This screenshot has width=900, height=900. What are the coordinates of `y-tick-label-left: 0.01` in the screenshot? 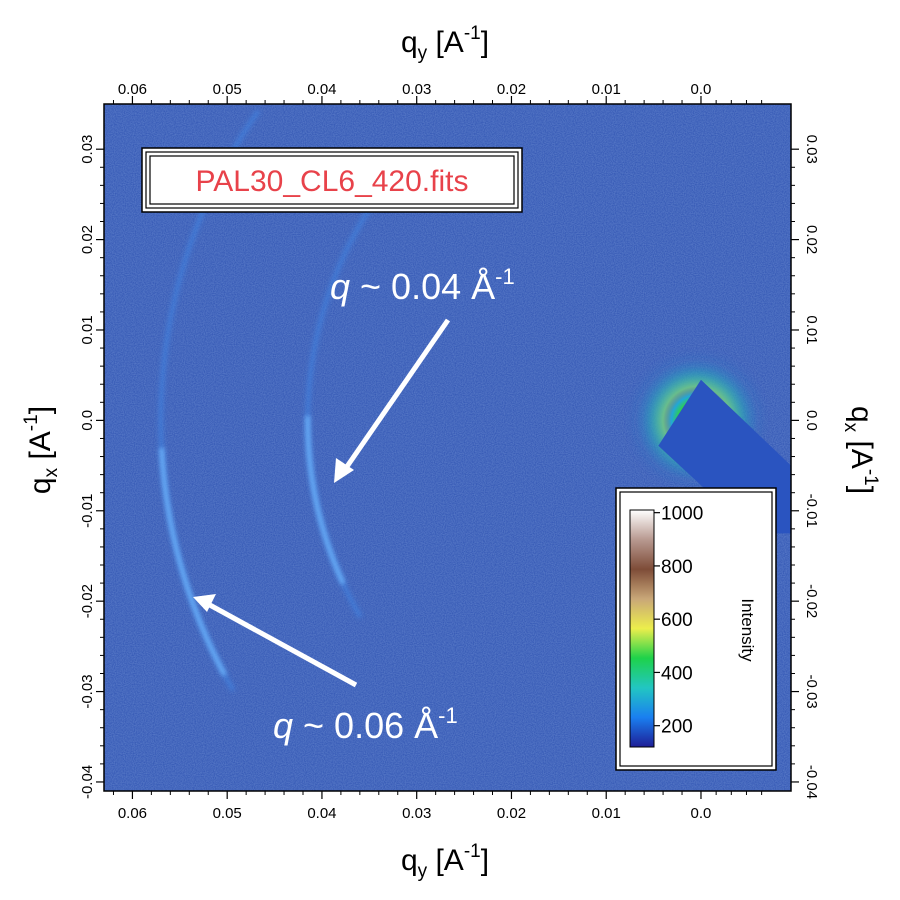 It's located at (87, 329).